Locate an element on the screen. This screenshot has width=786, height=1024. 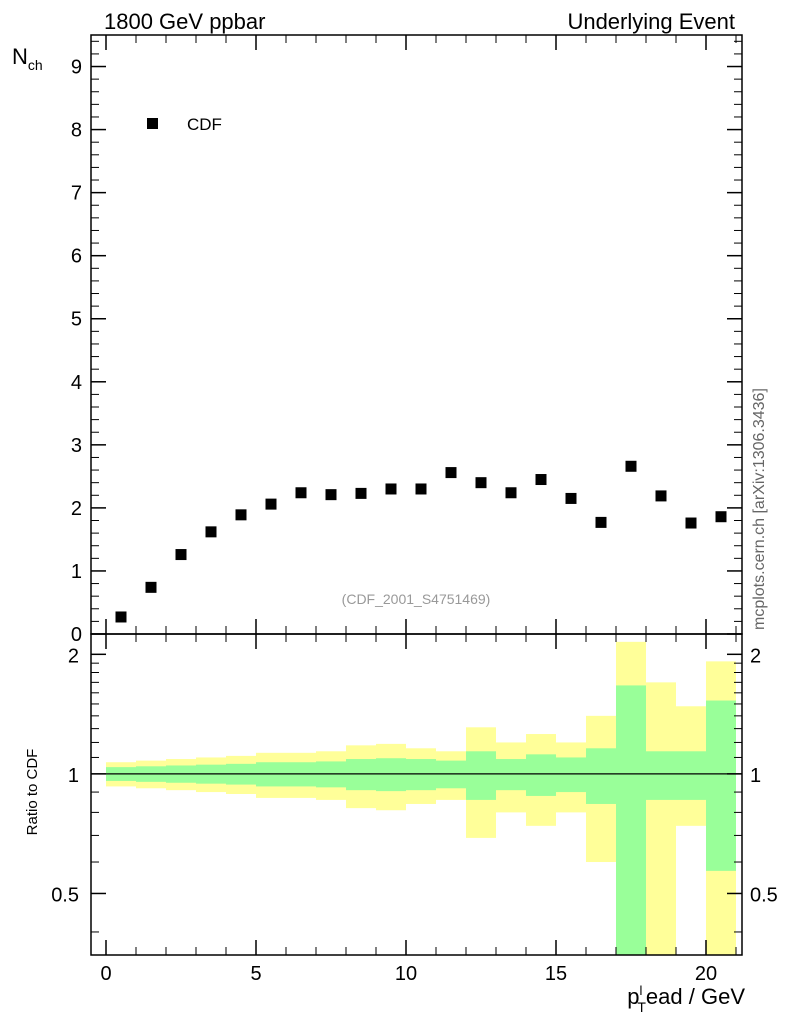
main-ylabel: Nch is located at coordinates (27, 58).